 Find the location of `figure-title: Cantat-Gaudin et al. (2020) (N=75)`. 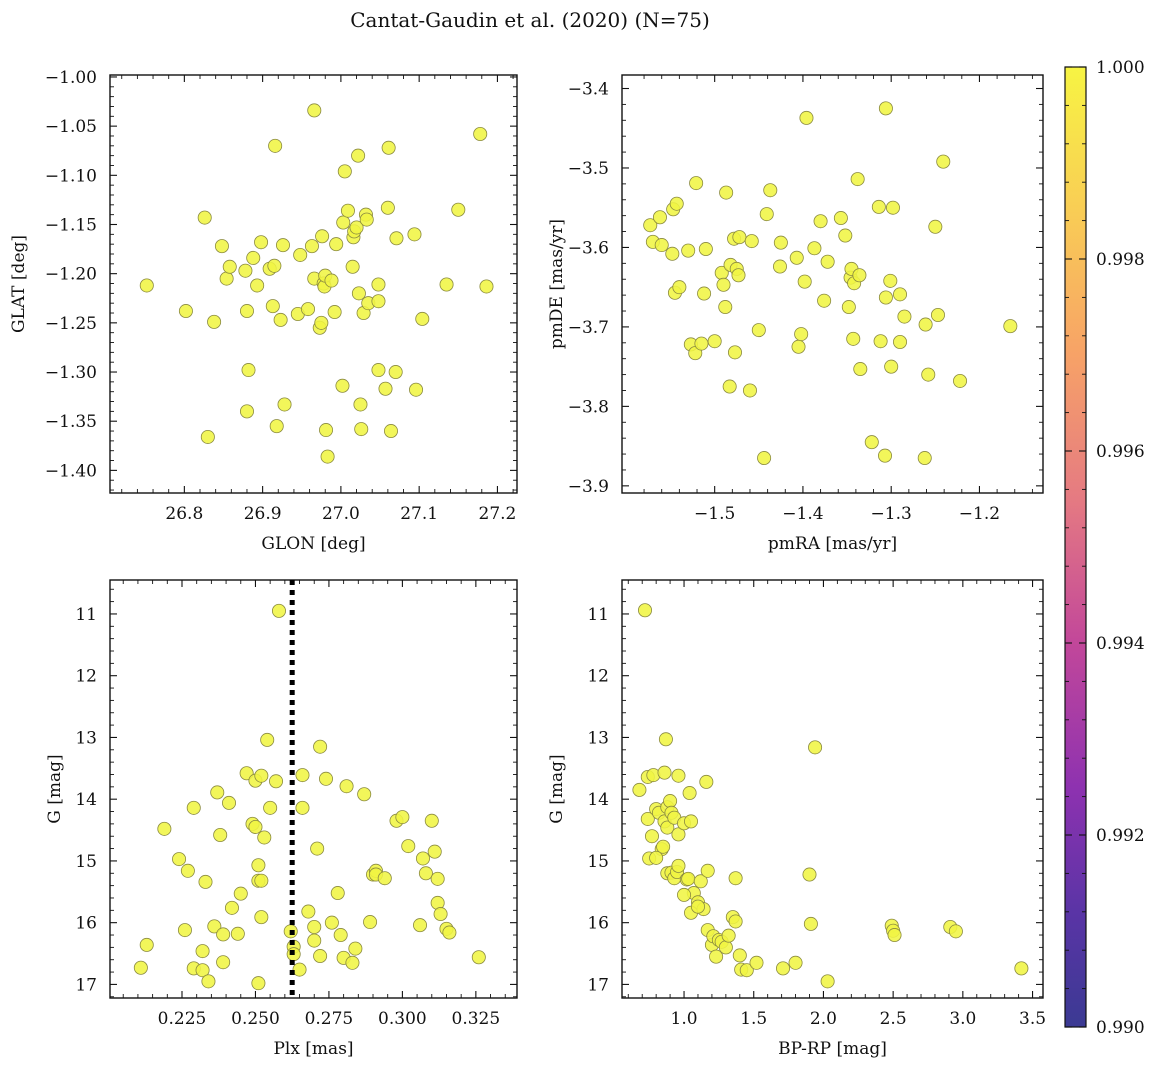

figure-title: Cantat-Gaudin et al. (2020) (N=75) is located at coordinates (530, 20).